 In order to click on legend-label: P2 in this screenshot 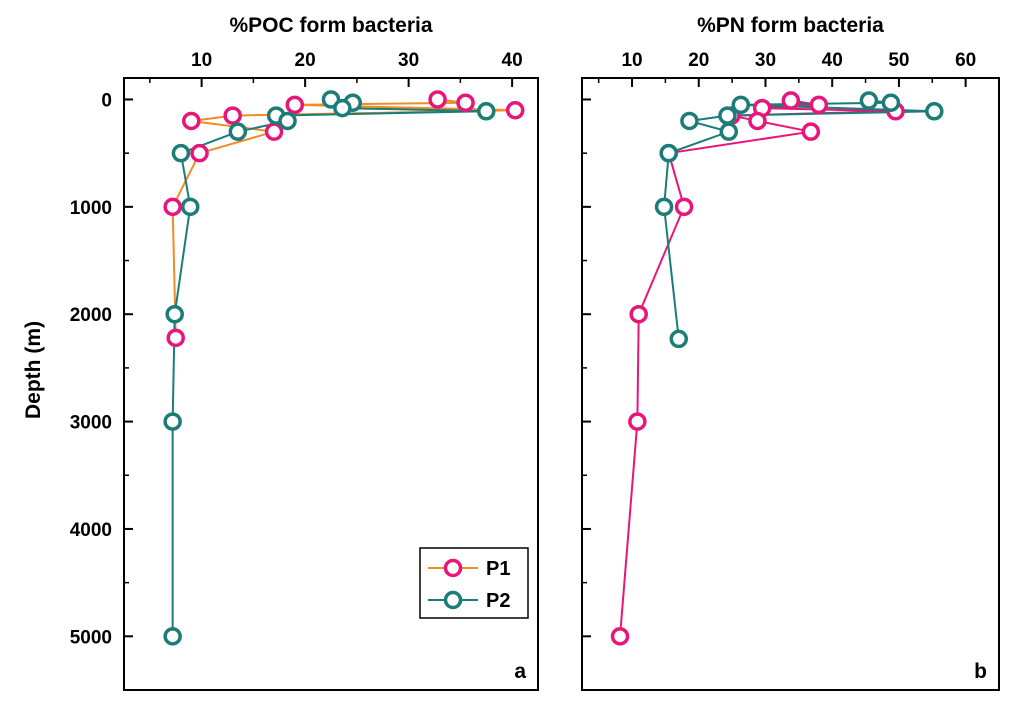, I will do `click(498, 601)`.